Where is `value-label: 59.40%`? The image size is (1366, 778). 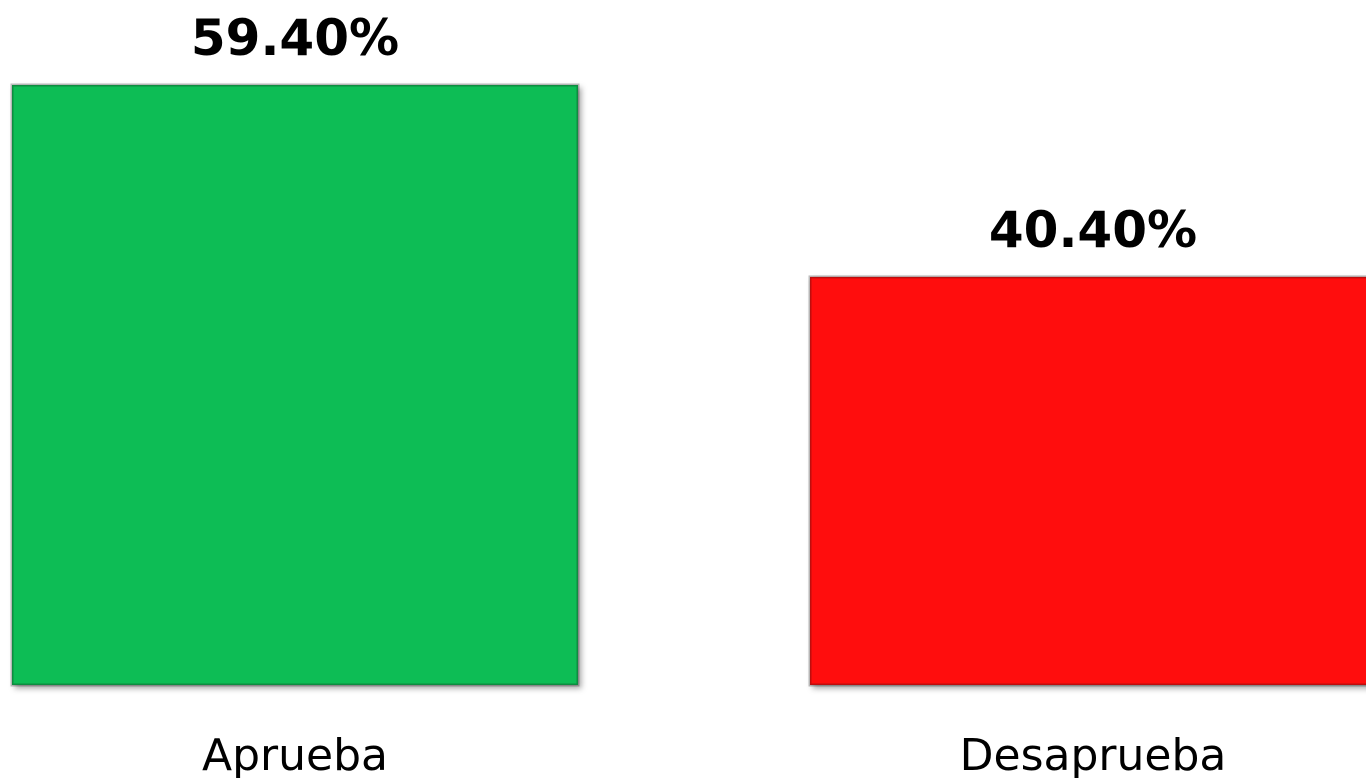 value-label: 59.40% is located at coordinates (295, 38).